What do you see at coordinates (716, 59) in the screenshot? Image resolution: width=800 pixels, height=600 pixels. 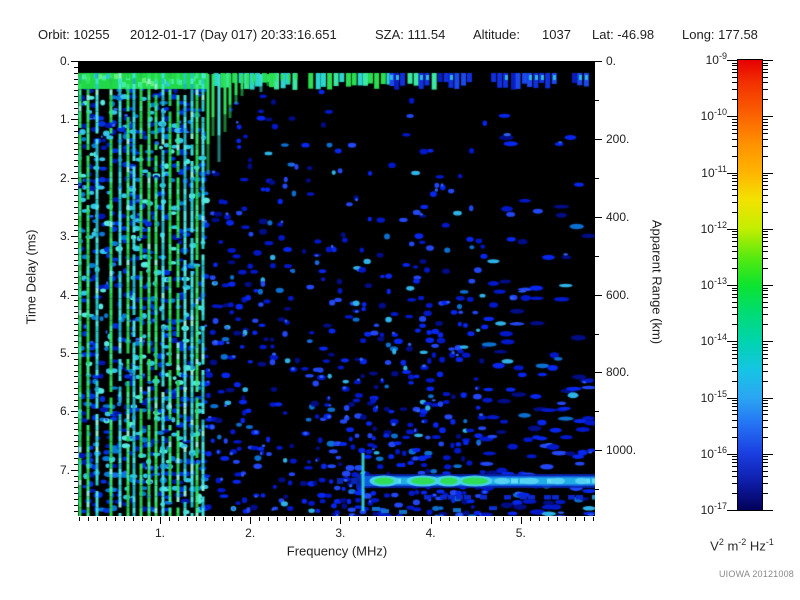 I see `colorbar-tick-label: 10-9` at bounding box center [716, 59].